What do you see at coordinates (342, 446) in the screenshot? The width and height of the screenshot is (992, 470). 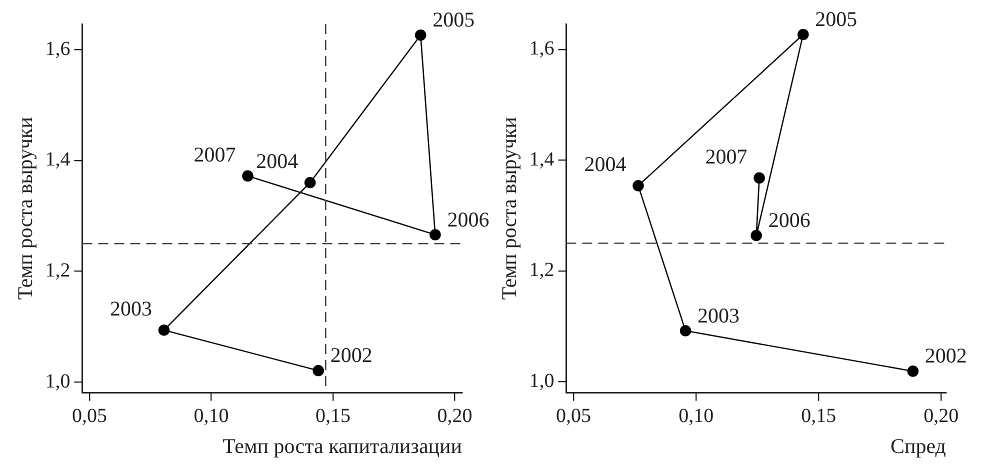 I see `x-axis-title: Темп роста капитализации` at bounding box center [342, 446].